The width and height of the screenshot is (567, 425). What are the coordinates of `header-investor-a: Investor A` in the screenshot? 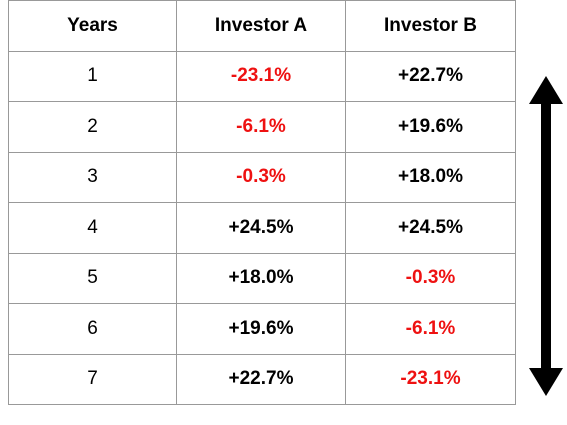 It's located at (261, 26).